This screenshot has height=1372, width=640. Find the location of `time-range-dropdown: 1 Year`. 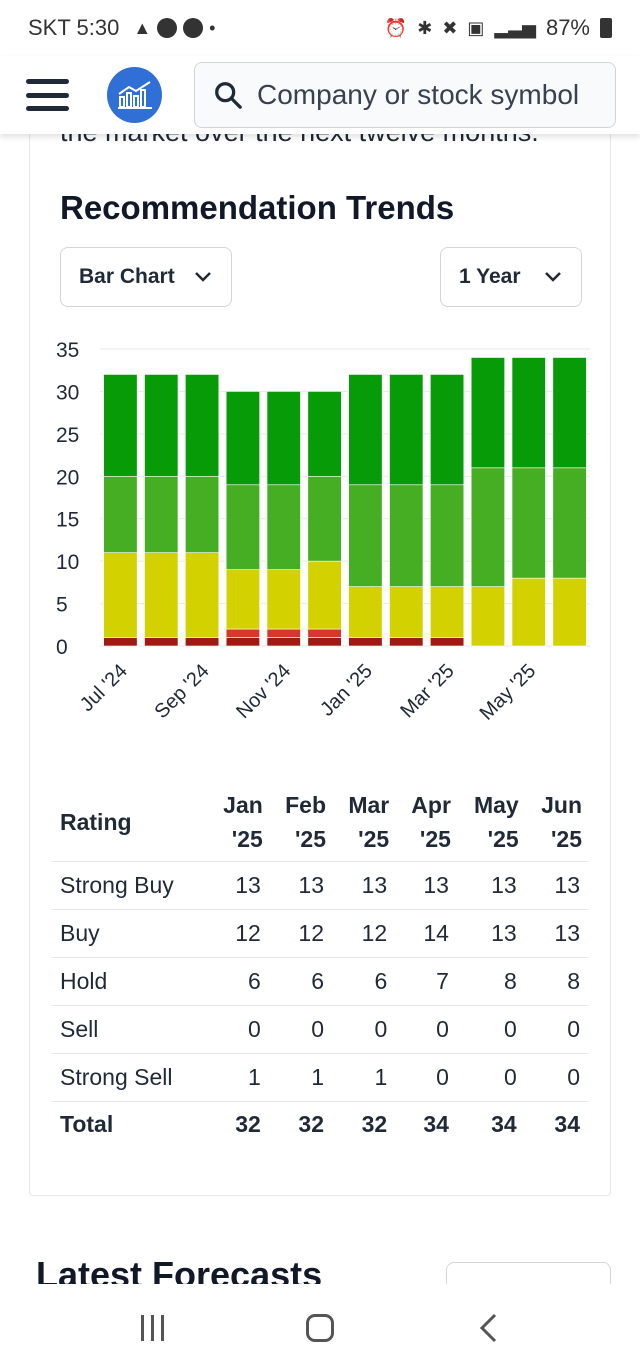

time-range-dropdown: 1 Year is located at coordinates (511, 277).